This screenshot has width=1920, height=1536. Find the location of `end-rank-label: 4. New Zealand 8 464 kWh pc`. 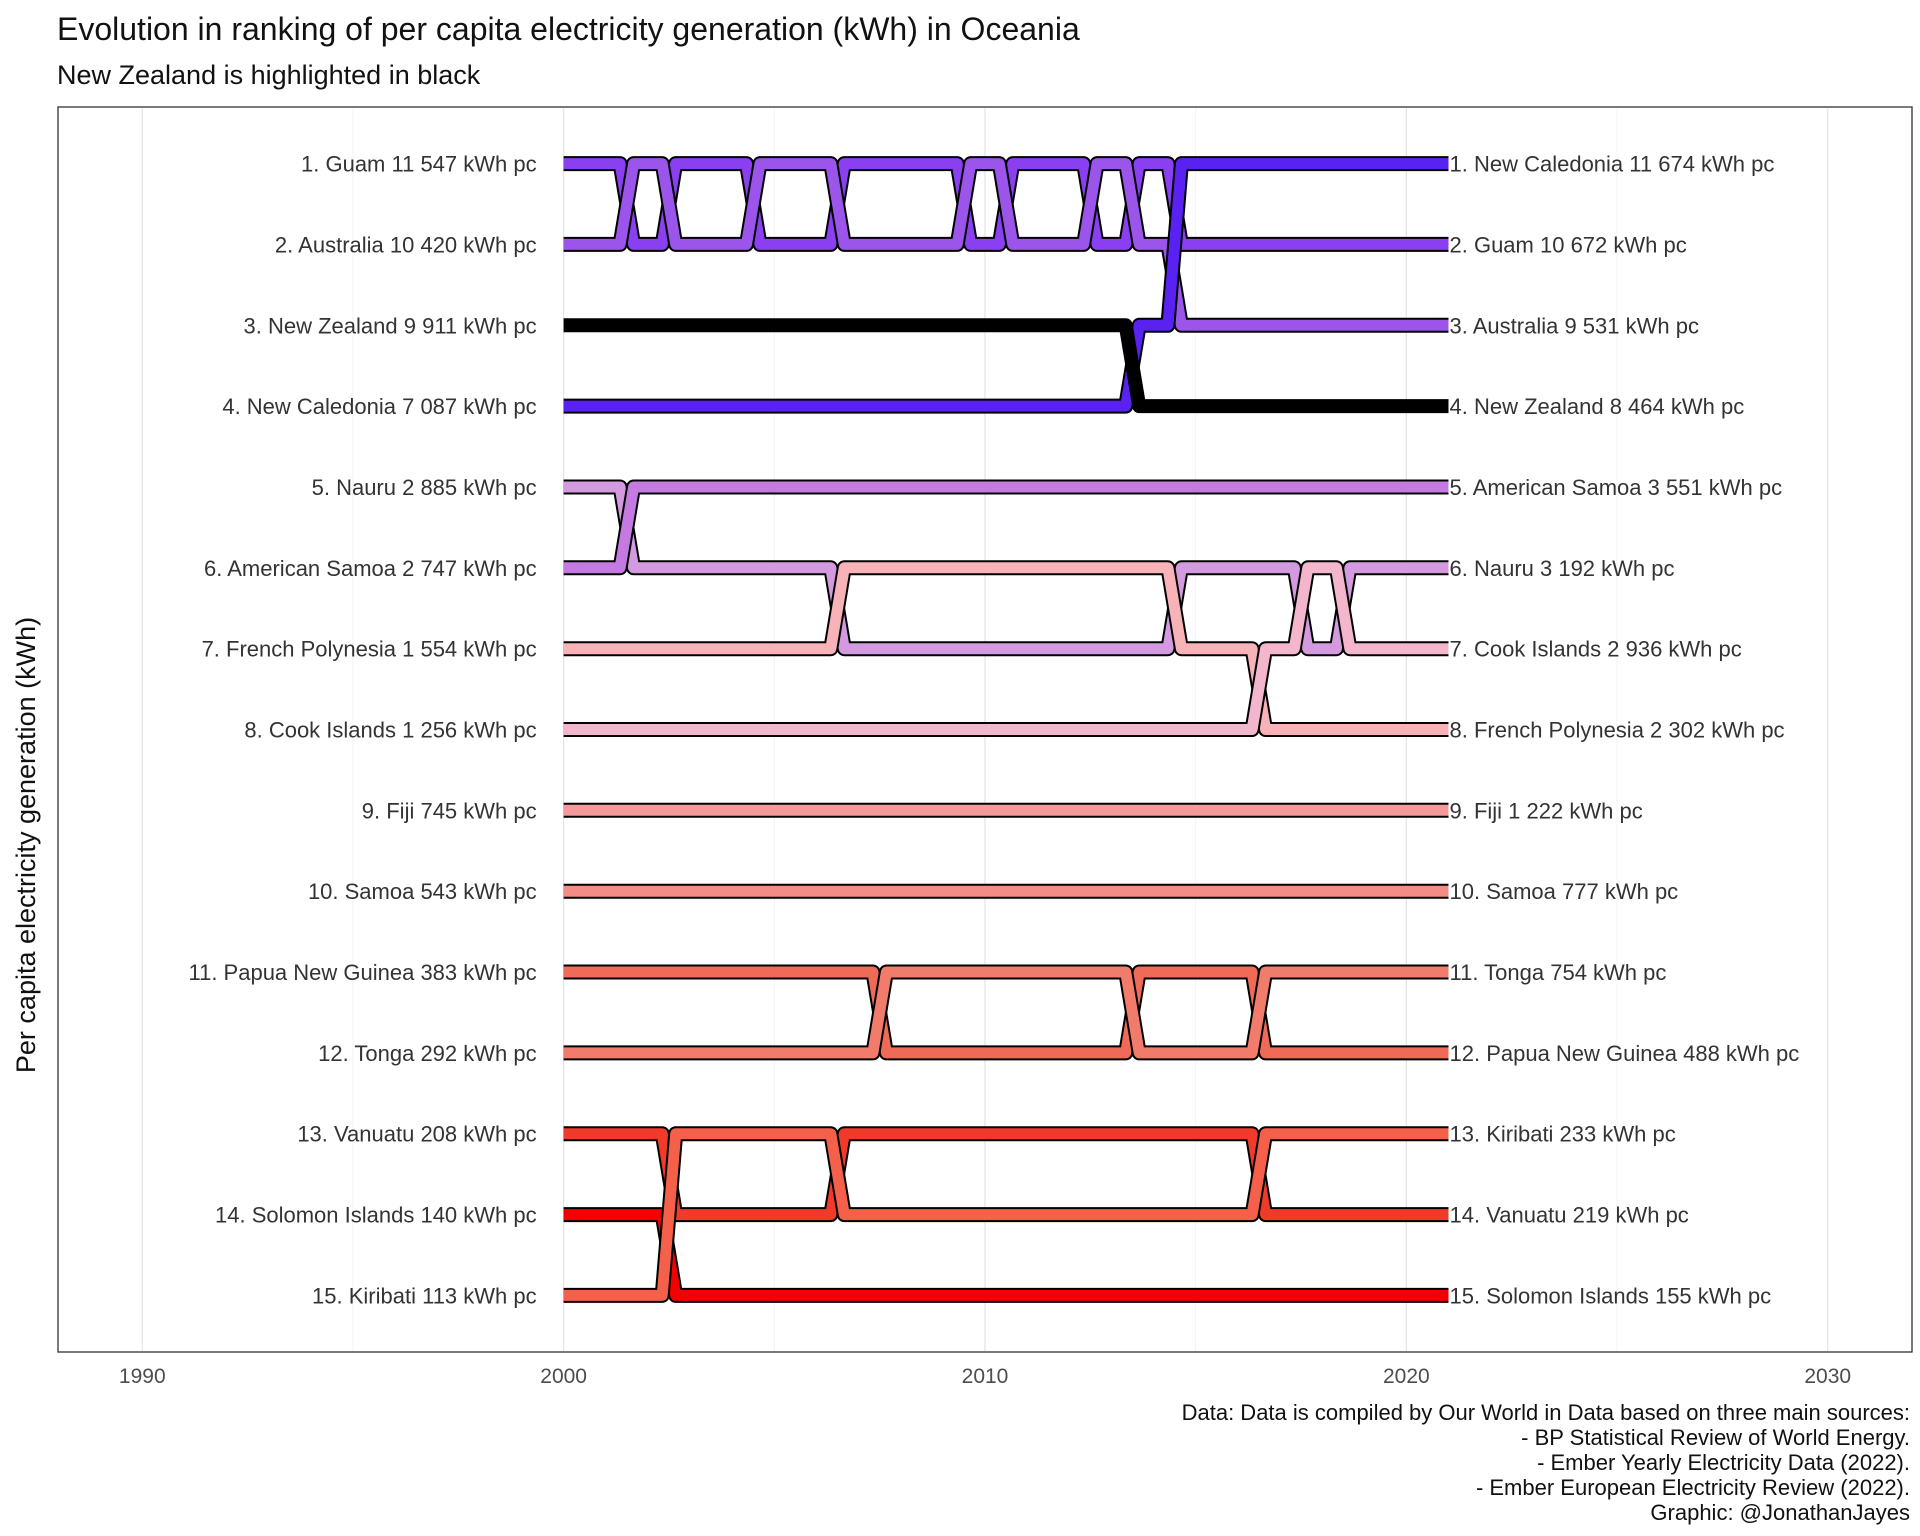

end-rank-label: 4. New Zealand 8 464 kWh pc is located at coordinates (1597, 406).